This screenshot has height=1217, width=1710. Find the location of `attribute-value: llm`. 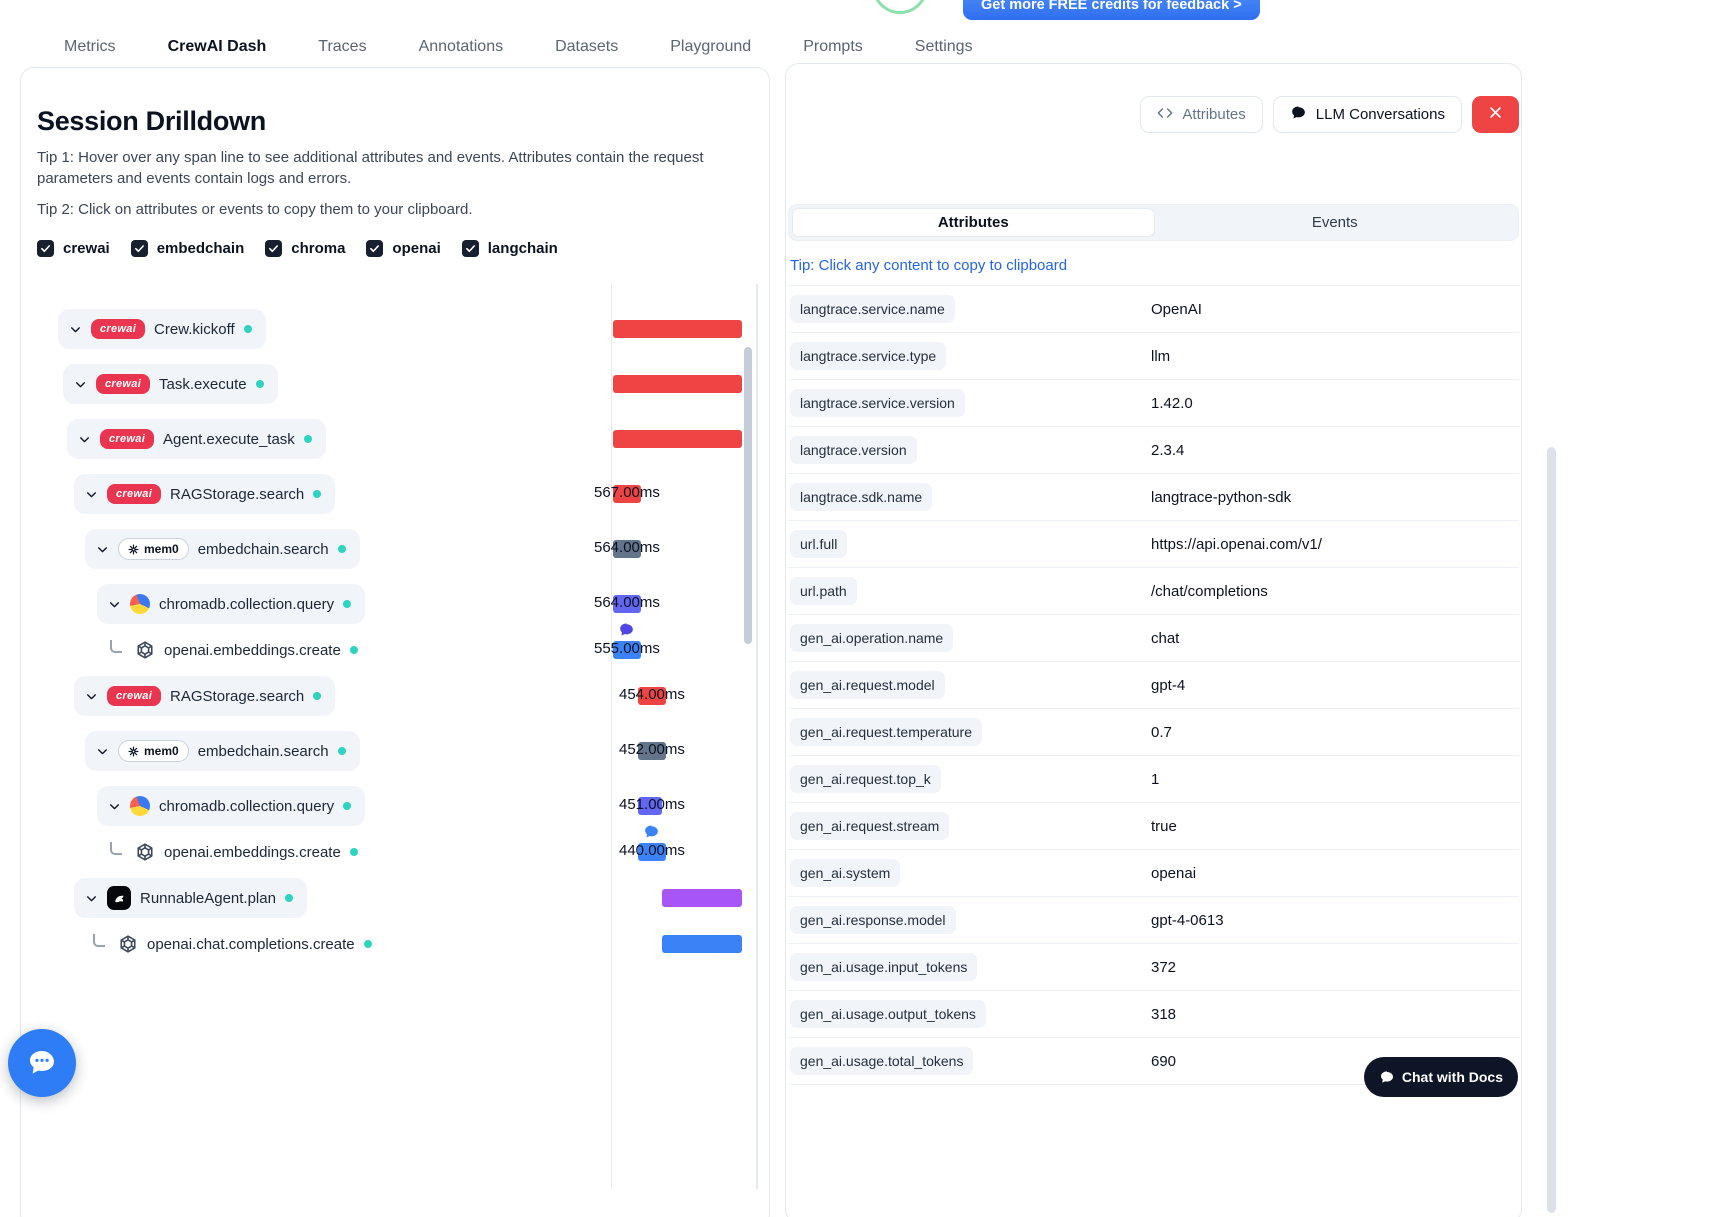

attribute-value: llm is located at coordinates (1161, 356).